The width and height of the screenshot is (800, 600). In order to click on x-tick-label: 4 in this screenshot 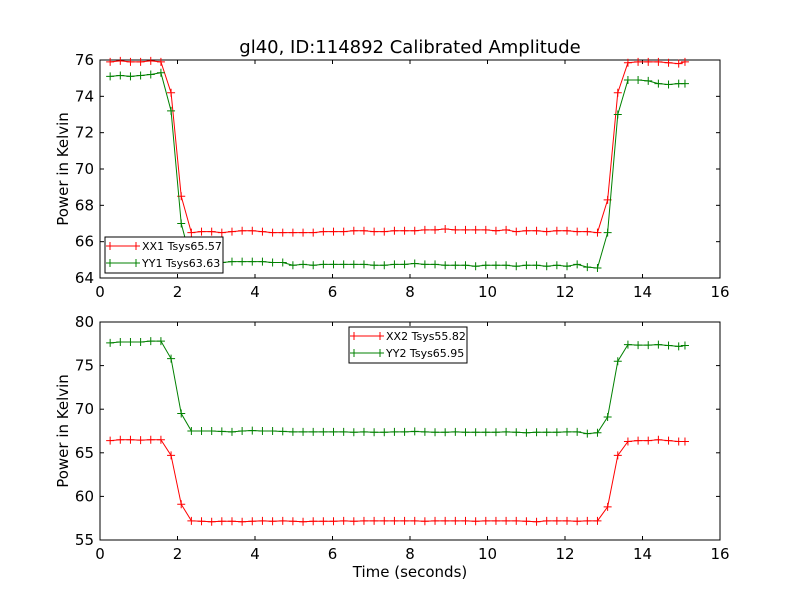, I will do `click(255, 554)`.